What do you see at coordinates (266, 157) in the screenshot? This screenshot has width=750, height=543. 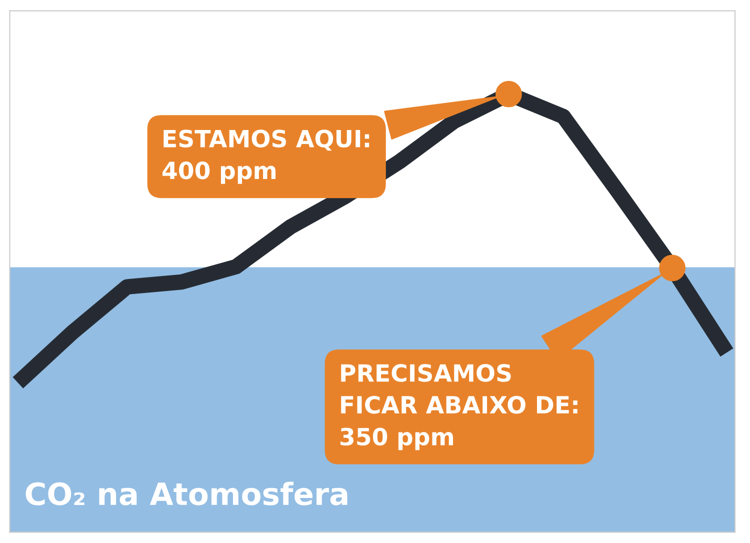 I see `annotation: ESTAMOS AQUI: 400 ppm` at bounding box center [266, 157].